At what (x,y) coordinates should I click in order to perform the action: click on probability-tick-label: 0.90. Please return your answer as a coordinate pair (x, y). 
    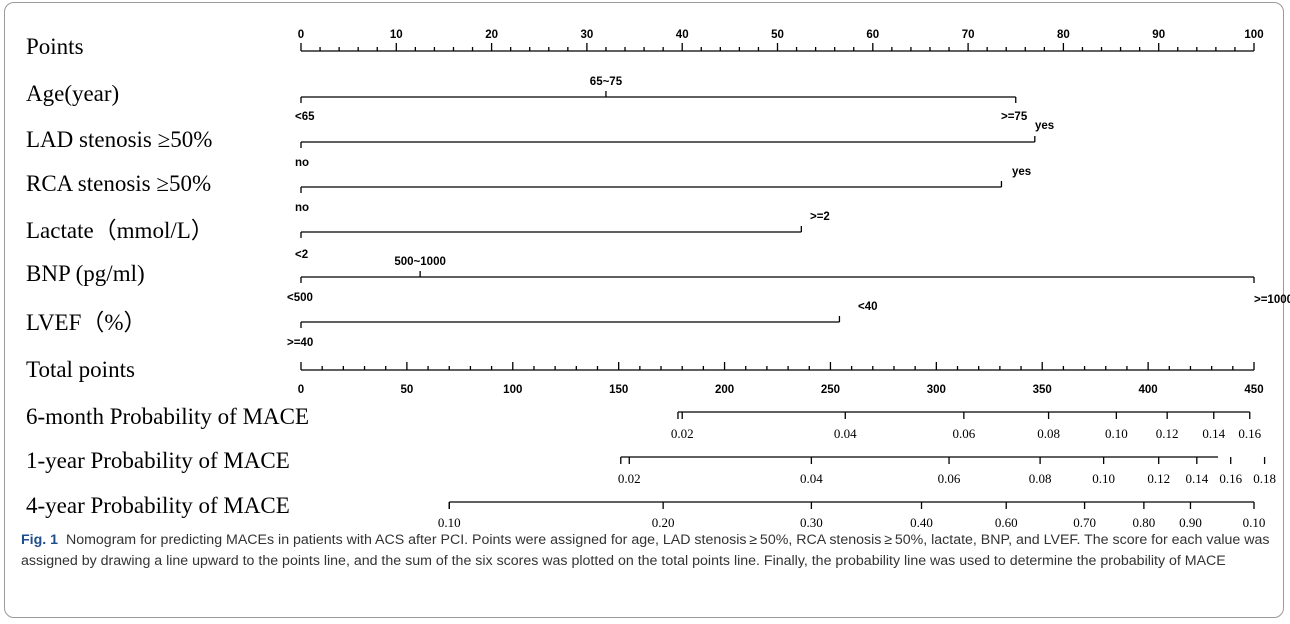
    Looking at the image, I should click on (1190, 521).